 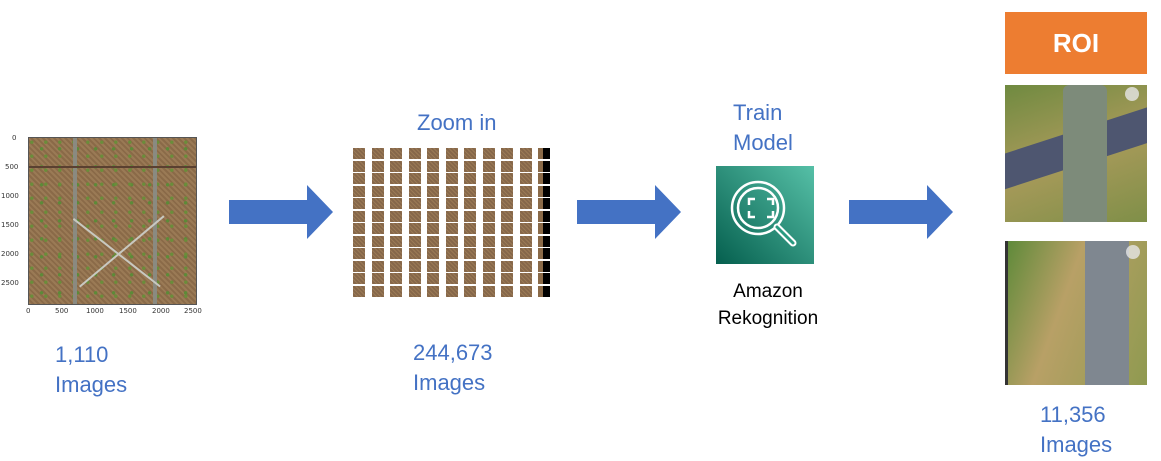 I want to click on stage2-count: 244,673 Images, so click(x=453, y=367).